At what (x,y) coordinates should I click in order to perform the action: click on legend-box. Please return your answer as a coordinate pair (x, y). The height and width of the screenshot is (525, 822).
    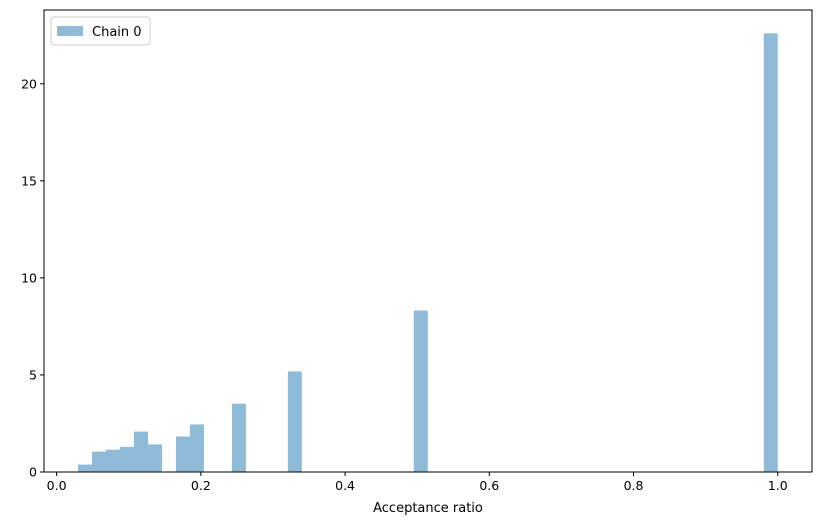
    Looking at the image, I should click on (100, 31).